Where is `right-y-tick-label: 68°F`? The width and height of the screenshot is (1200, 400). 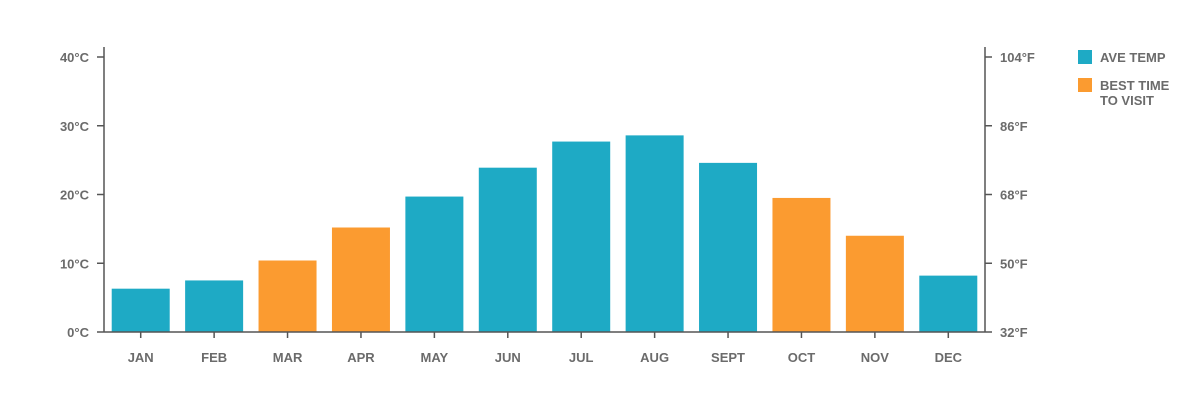
right-y-tick-label: 68°F is located at coordinates (1014, 195).